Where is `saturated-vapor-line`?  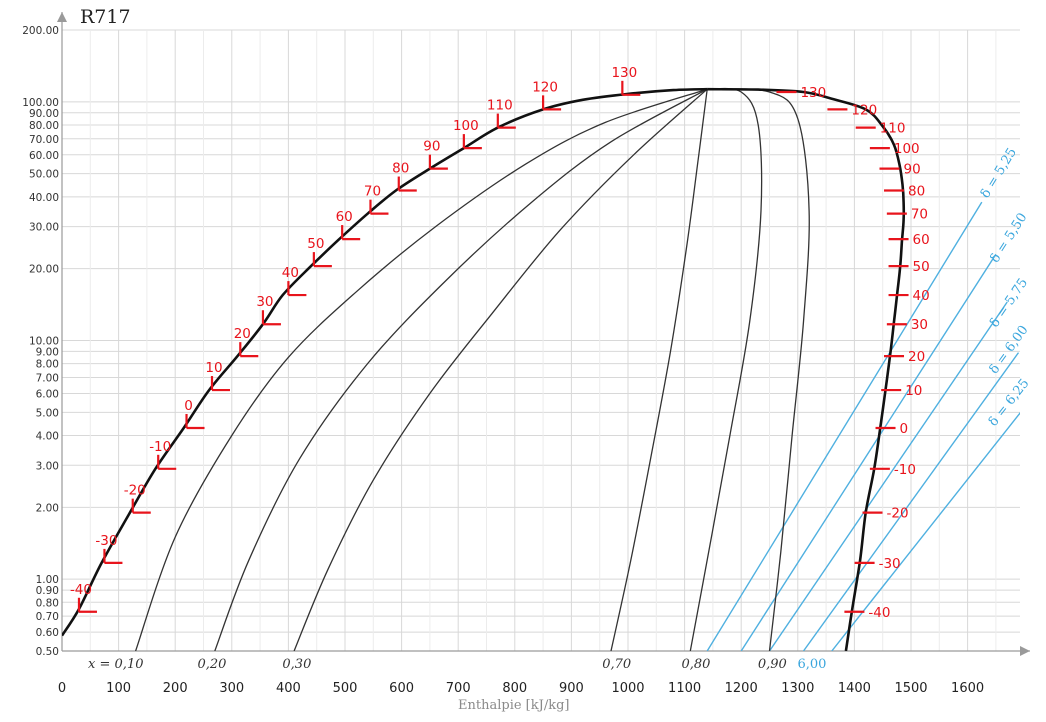
saturated-vapor-line is located at coordinates (806, 369).